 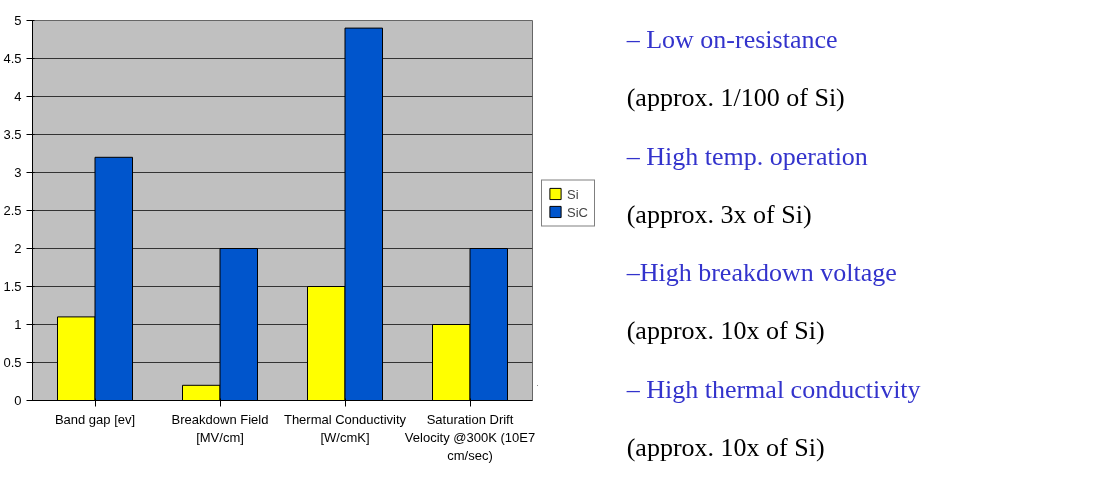 What do you see at coordinates (719, 214) in the screenshot?
I see `text: (approx. 3x of Si)` at bounding box center [719, 214].